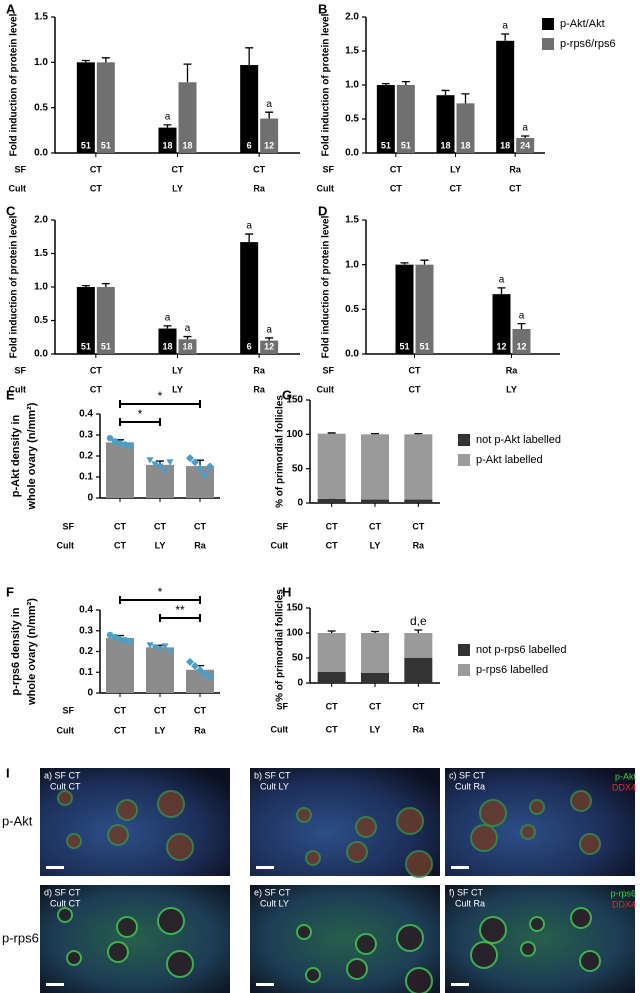  Describe the element at coordinates (518, 440) in the screenshot. I see `legend-label: not p-Akt labelled` at that location.